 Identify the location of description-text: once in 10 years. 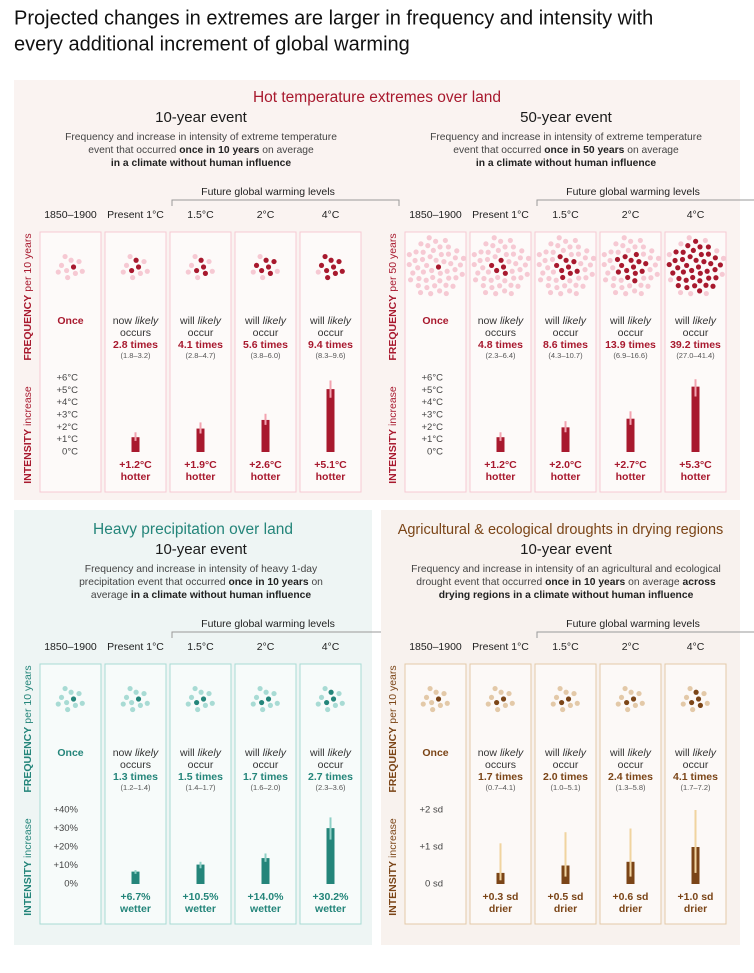
(268, 582).